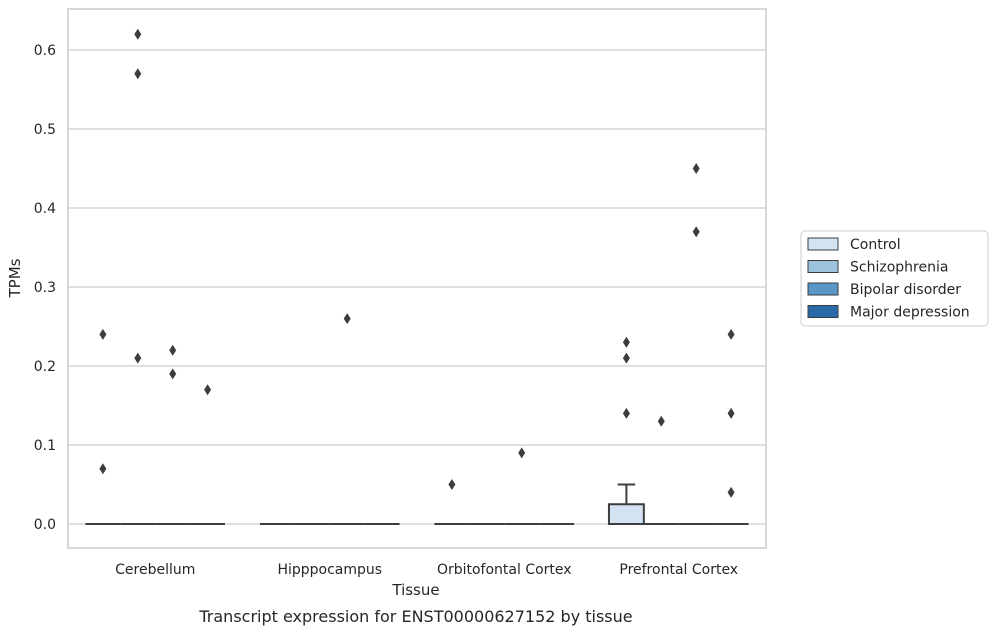 This screenshot has height=634, width=997. I want to click on legend-item: Bipolar disorder, so click(884, 290).